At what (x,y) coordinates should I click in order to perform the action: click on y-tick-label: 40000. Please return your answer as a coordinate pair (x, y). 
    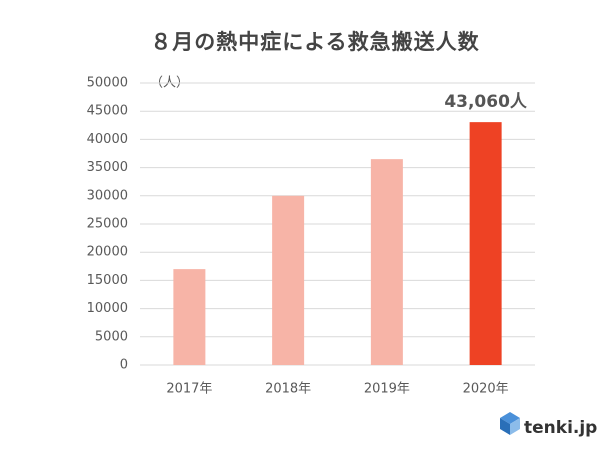
    Looking at the image, I should click on (107, 139).